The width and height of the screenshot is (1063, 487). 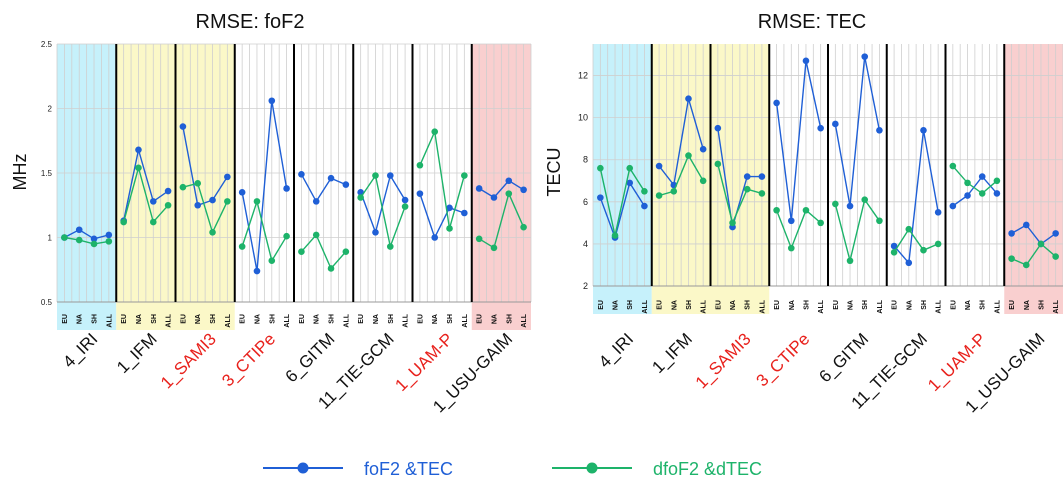 I want to click on group-label: 1_SAMI3, so click(x=188, y=360).